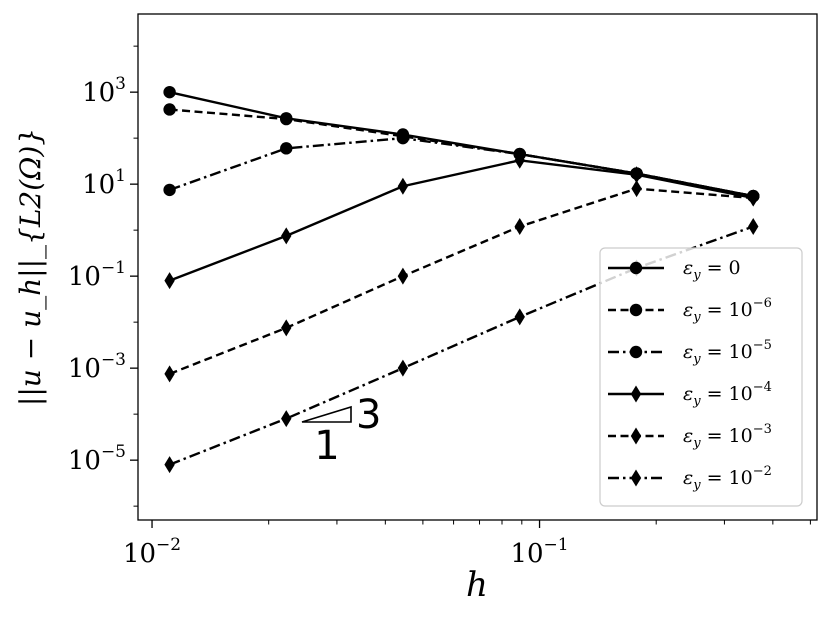  I want to click on y-tick-label: 10¹, so click(104, 183).